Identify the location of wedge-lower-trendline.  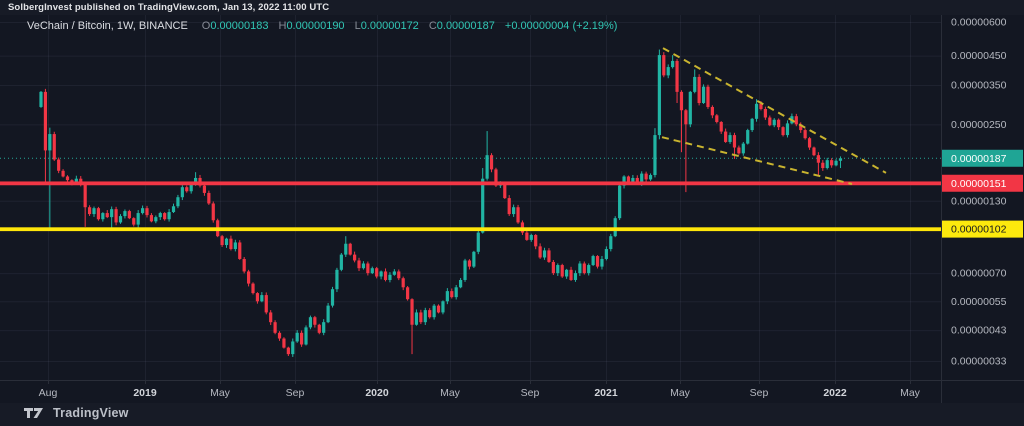
(757, 161).